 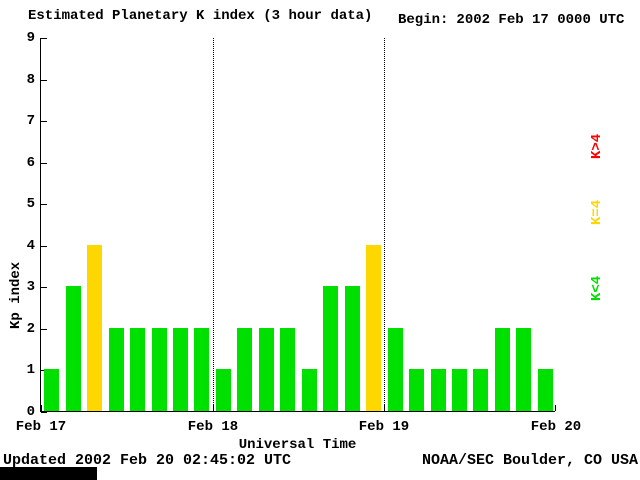 I want to click on y-tick-label: 1, so click(x=30, y=370).